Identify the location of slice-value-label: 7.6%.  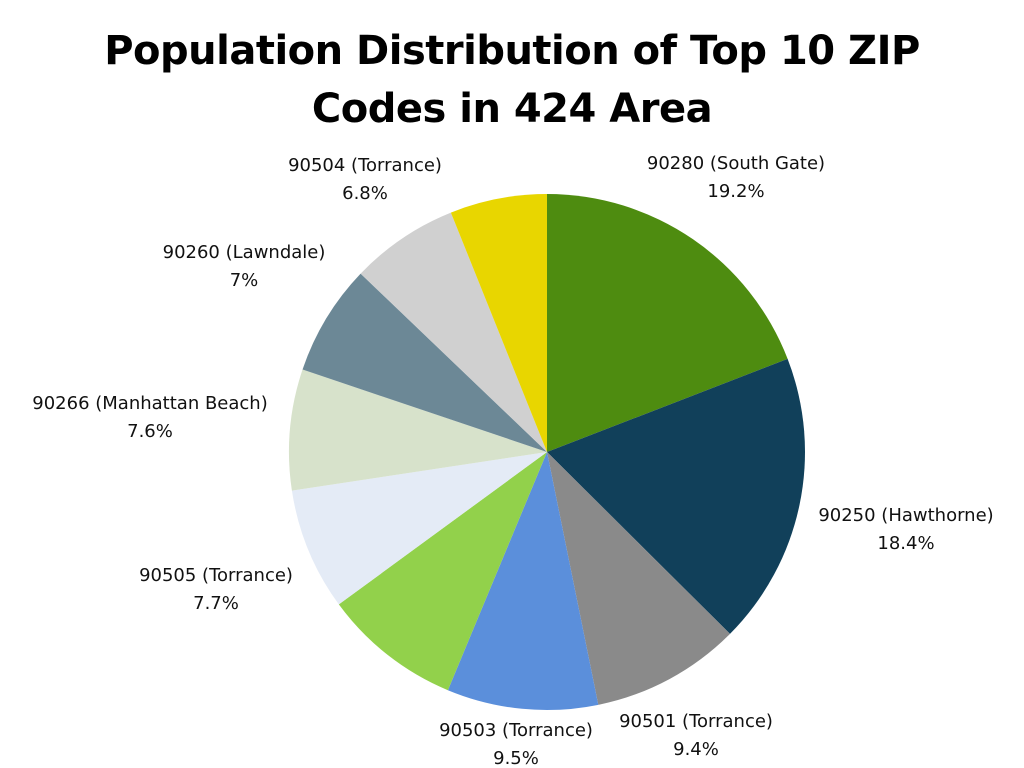
(150, 431).